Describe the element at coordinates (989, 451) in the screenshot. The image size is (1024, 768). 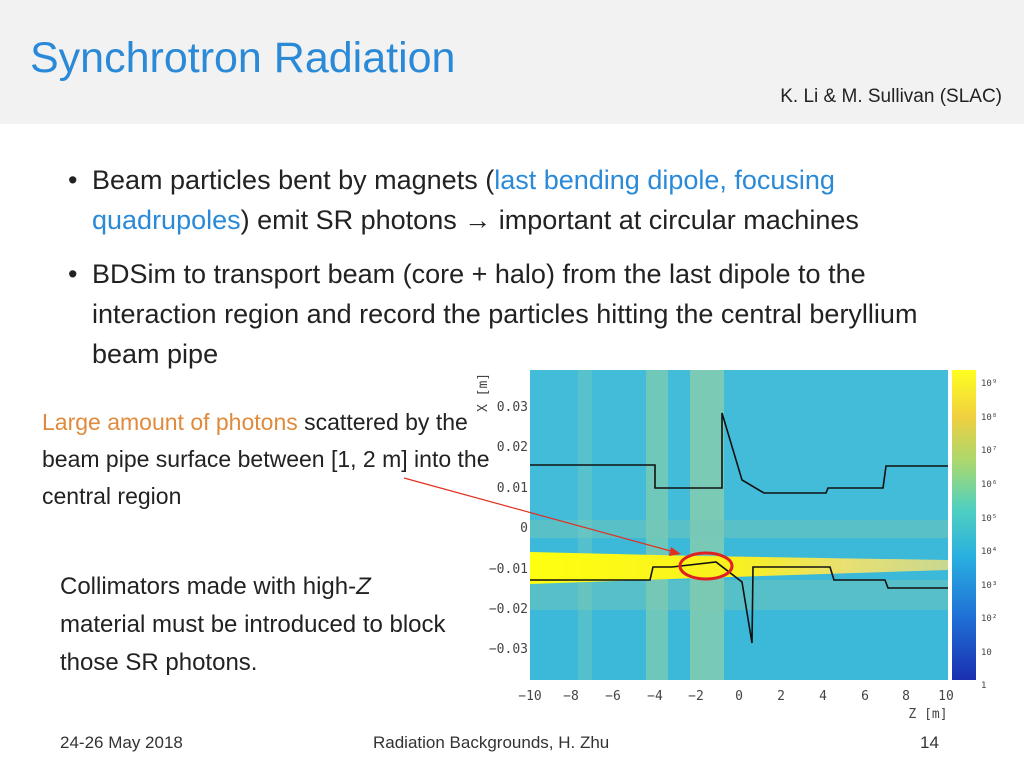
I see `colorbar-label: 10⁷` at that location.